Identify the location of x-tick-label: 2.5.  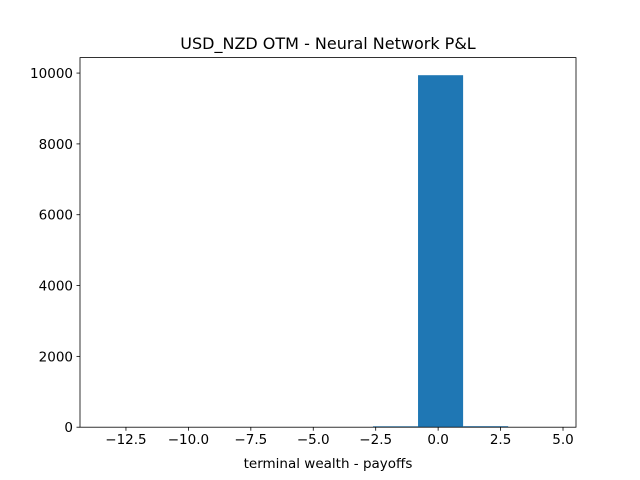
(500, 440).